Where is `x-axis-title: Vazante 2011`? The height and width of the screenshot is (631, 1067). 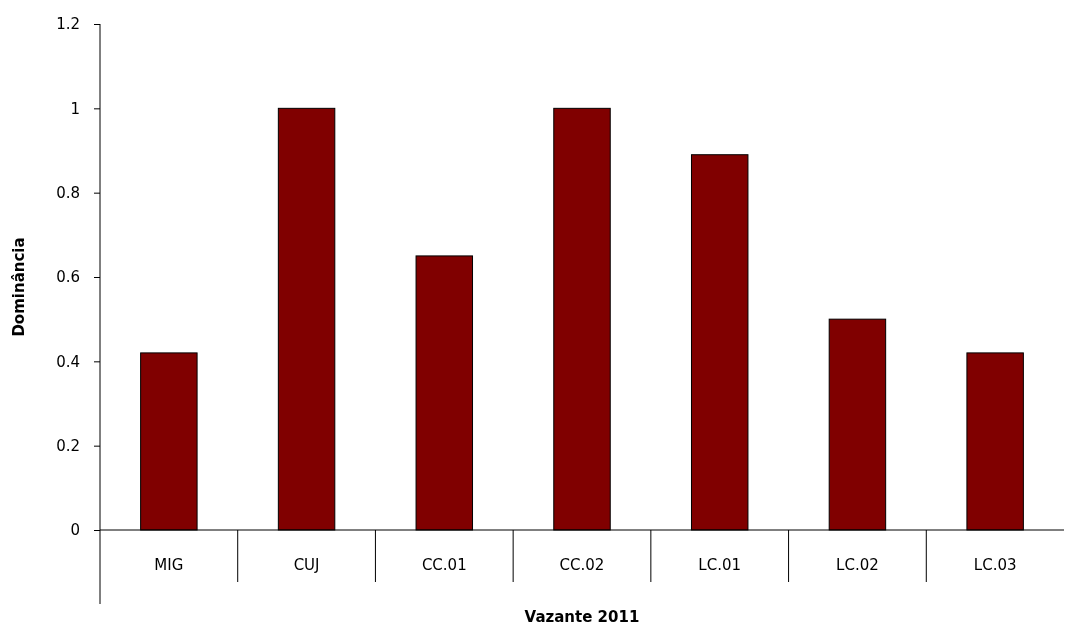 x-axis-title: Vazante 2011 is located at coordinates (582, 617).